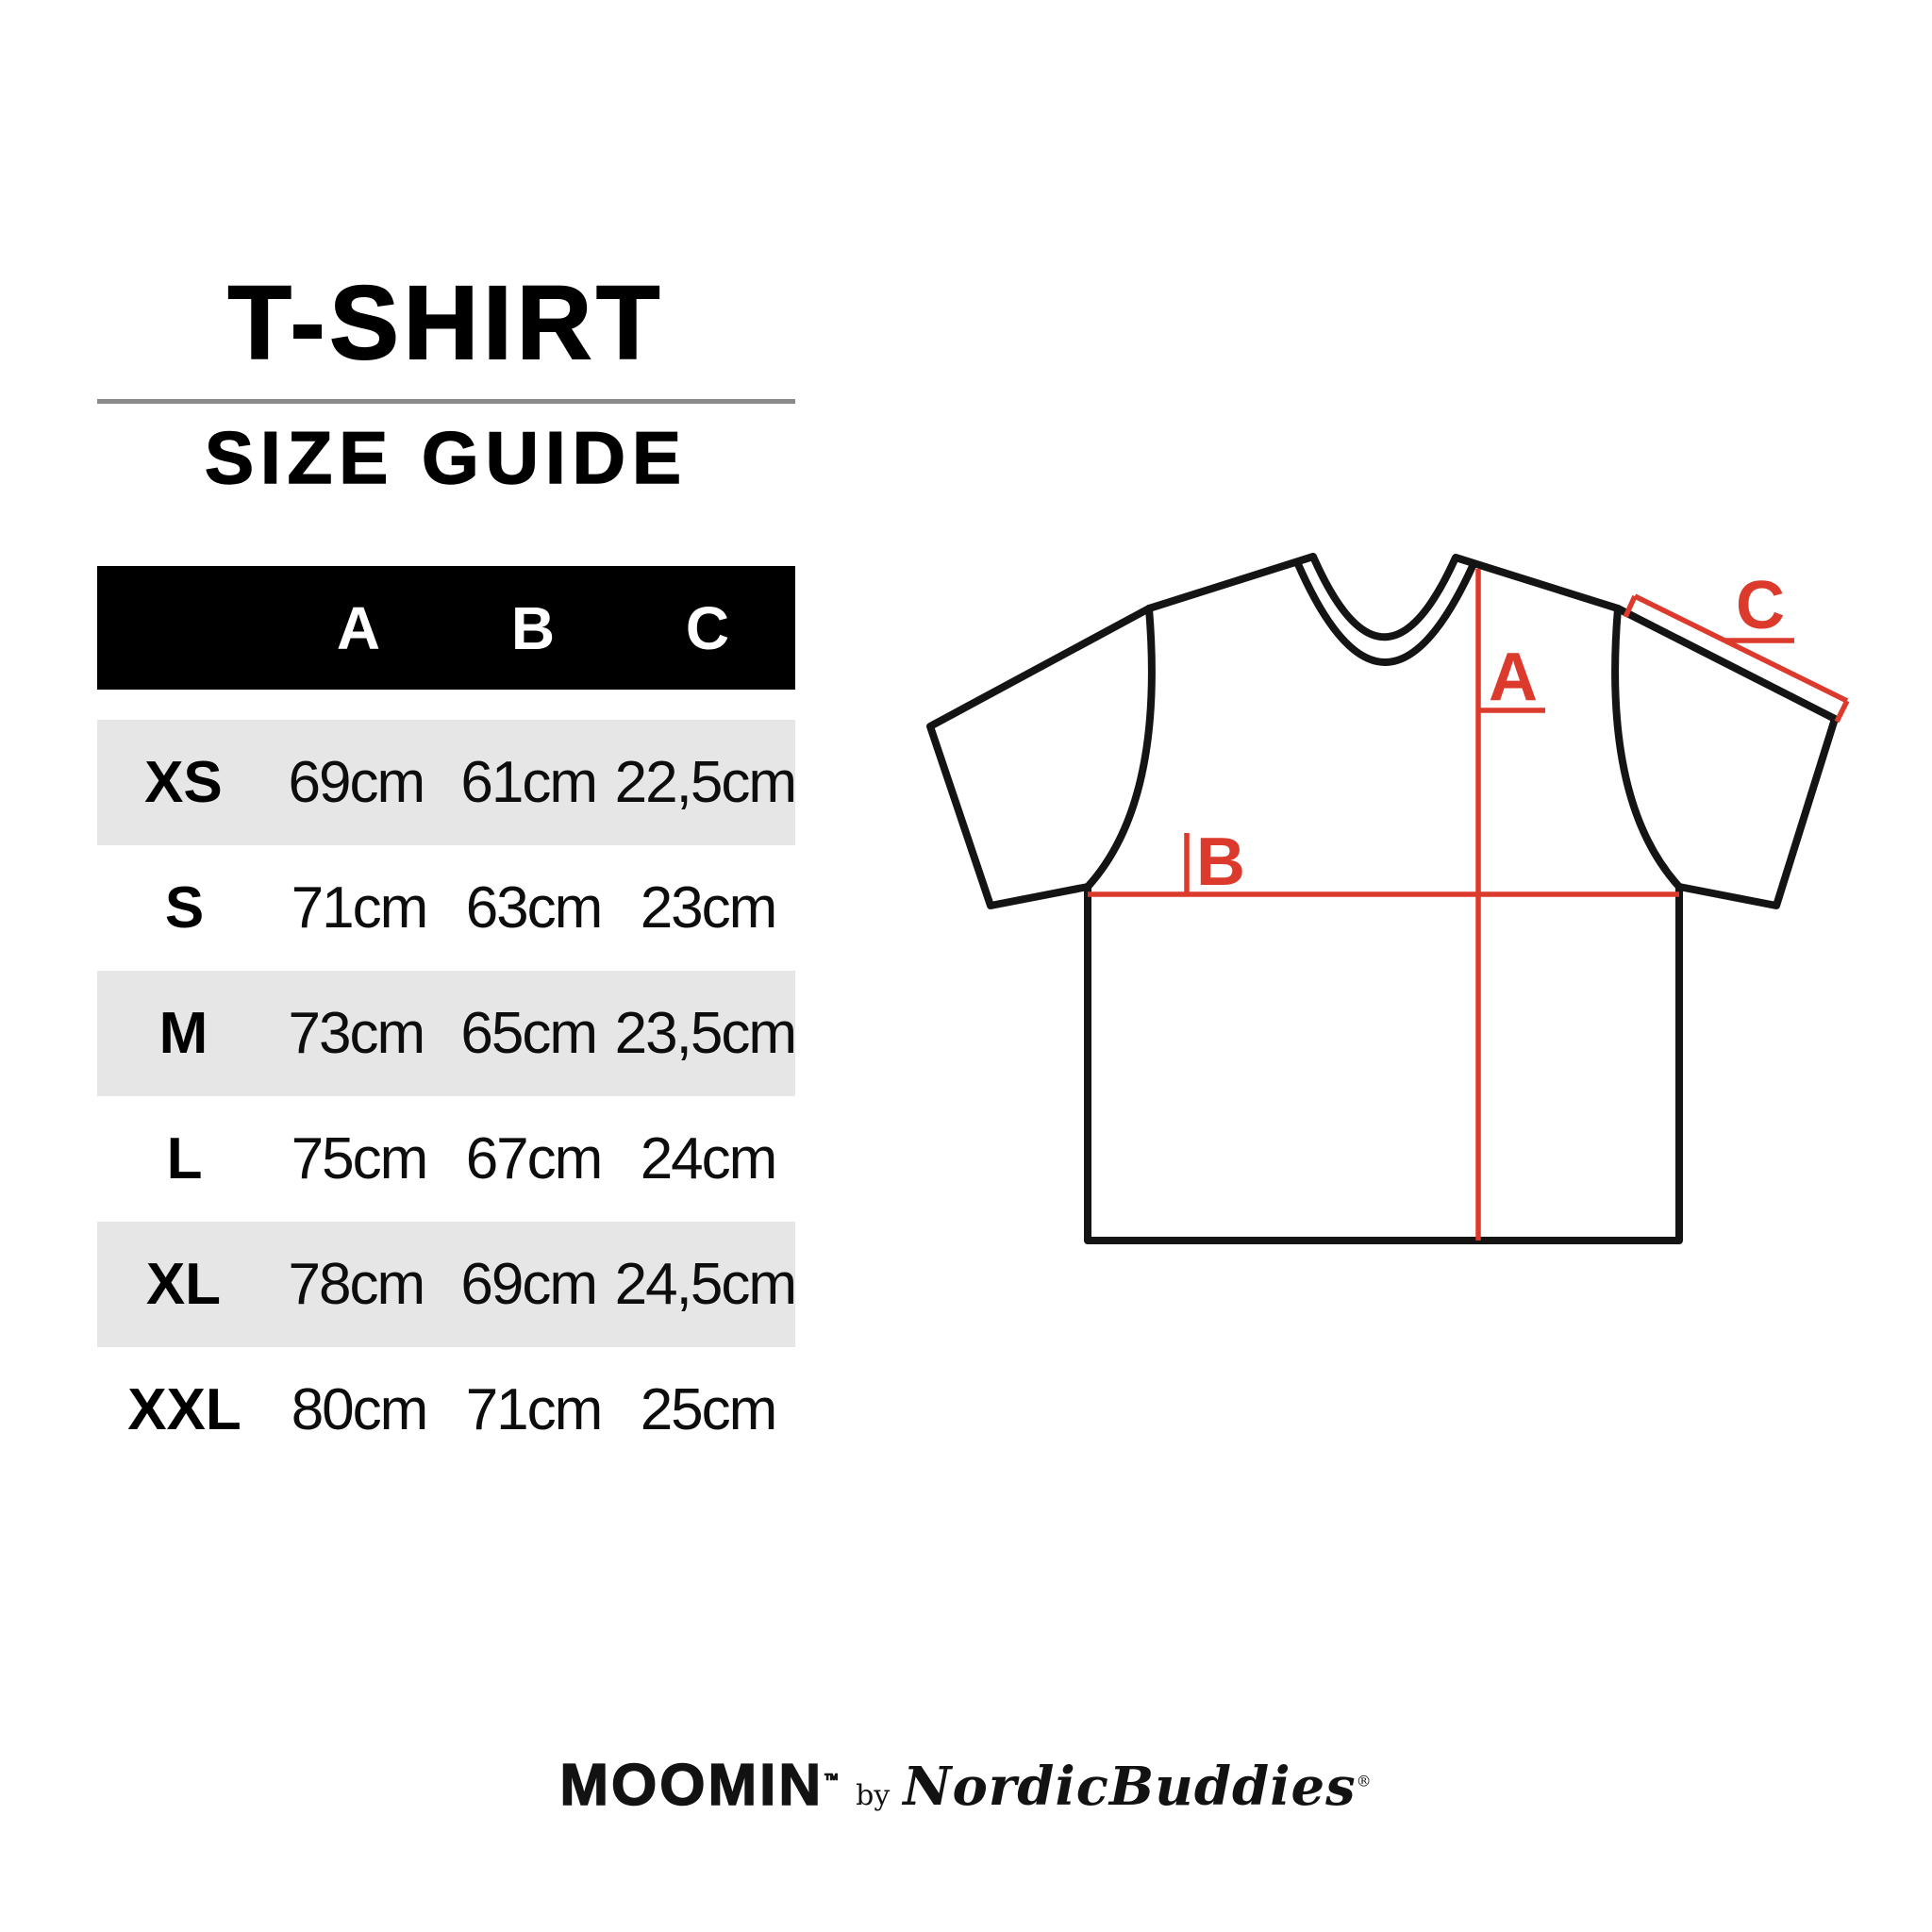  Describe the element at coordinates (529, 1033) in the screenshot. I see `value-b: 65cm` at that location.